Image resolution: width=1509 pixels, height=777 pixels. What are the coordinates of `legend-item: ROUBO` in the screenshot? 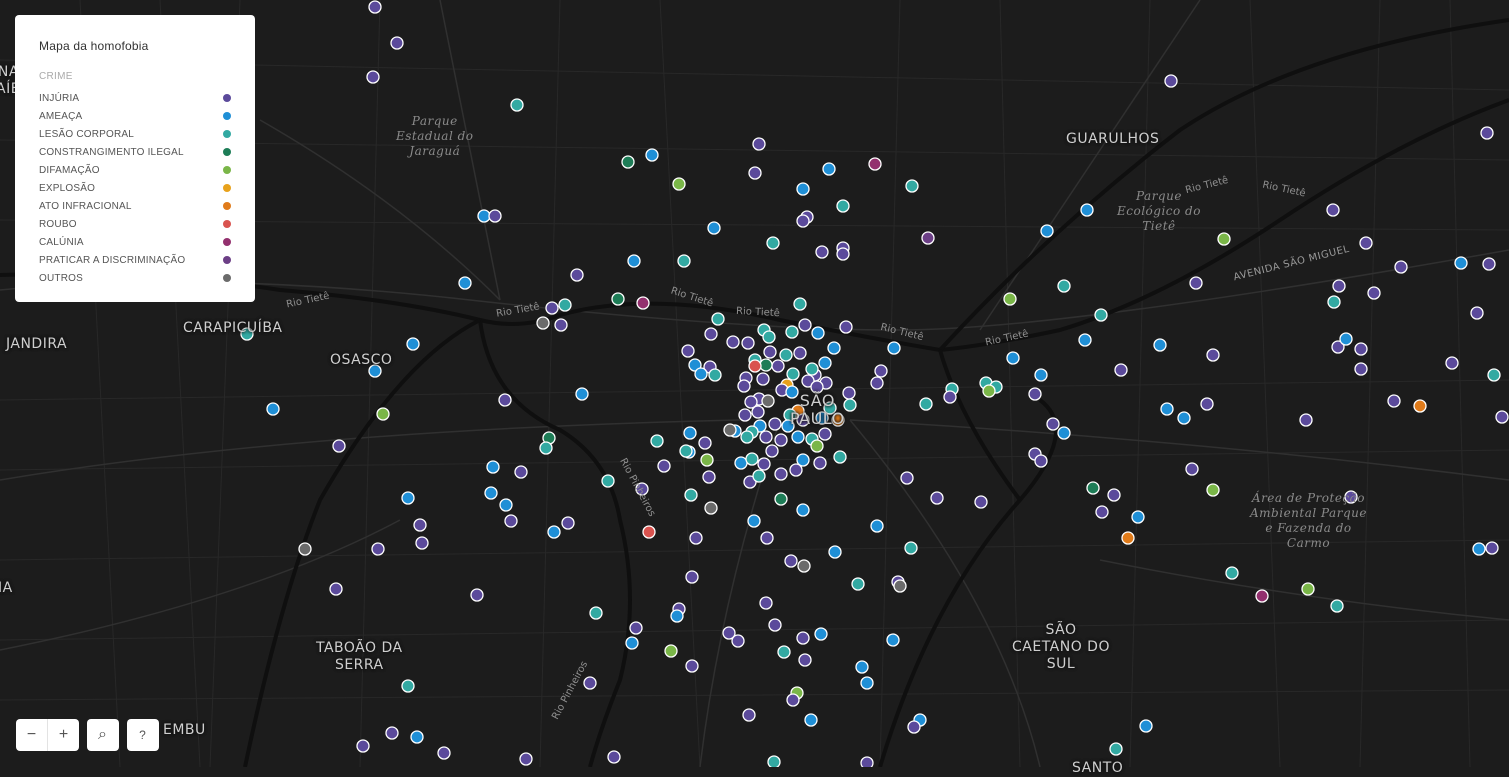 It's located at (135, 224).